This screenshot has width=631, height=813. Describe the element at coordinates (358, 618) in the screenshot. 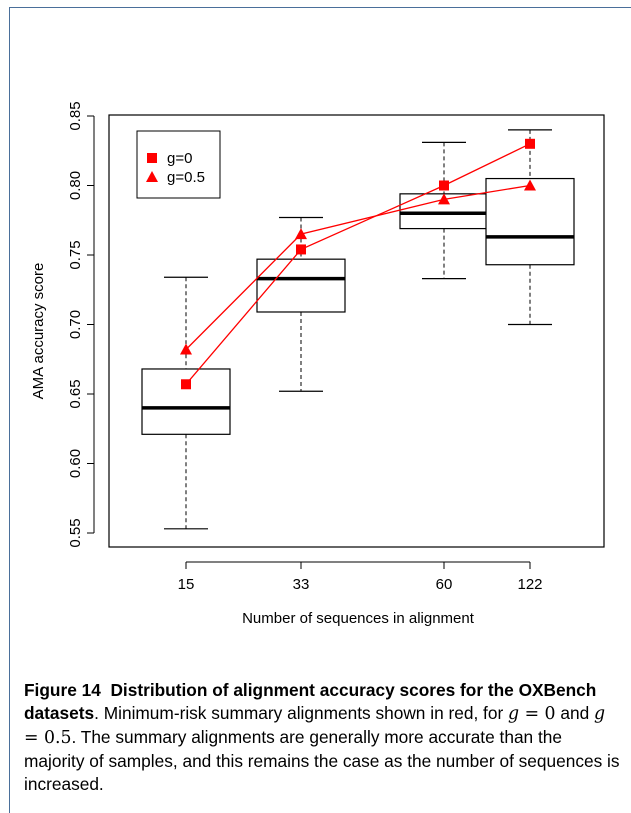

I see `x-axis-label: Number of sequences in alignment` at that location.